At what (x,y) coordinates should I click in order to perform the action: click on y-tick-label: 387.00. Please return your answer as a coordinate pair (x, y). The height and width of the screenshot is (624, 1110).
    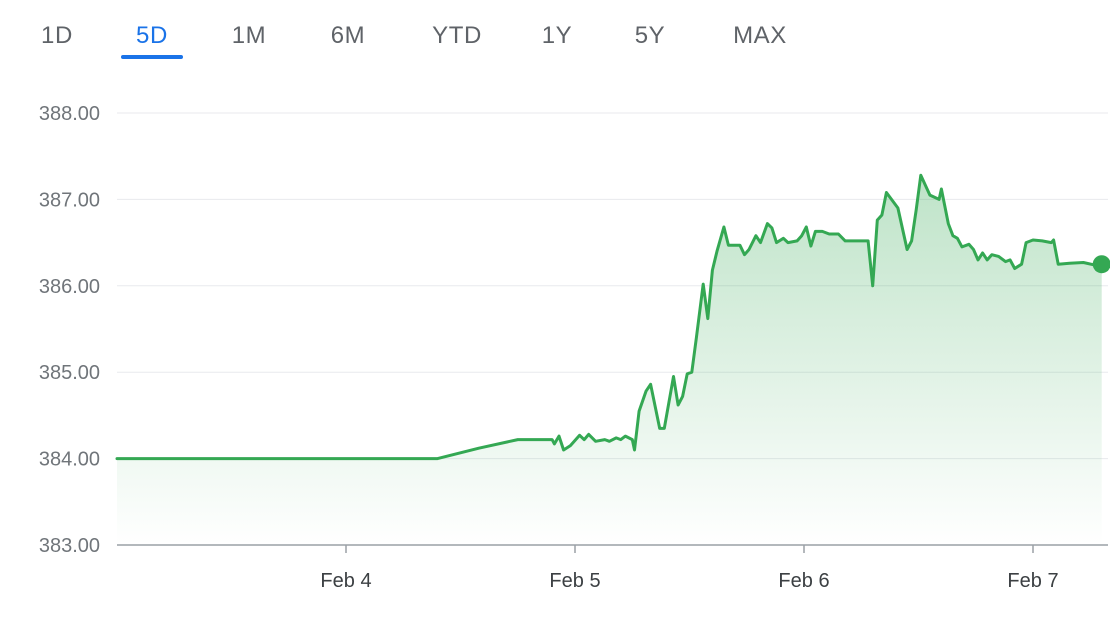
    Looking at the image, I should click on (69, 200).